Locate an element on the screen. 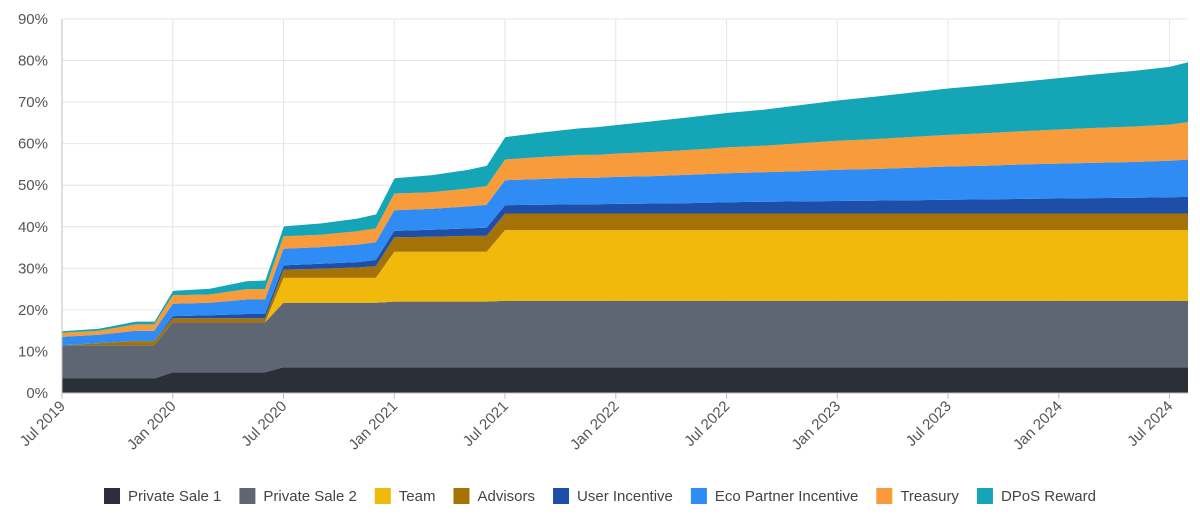 This screenshot has height=517, width=1200. legend-item: Private Sale 1 is located at coordinates (162, 496).